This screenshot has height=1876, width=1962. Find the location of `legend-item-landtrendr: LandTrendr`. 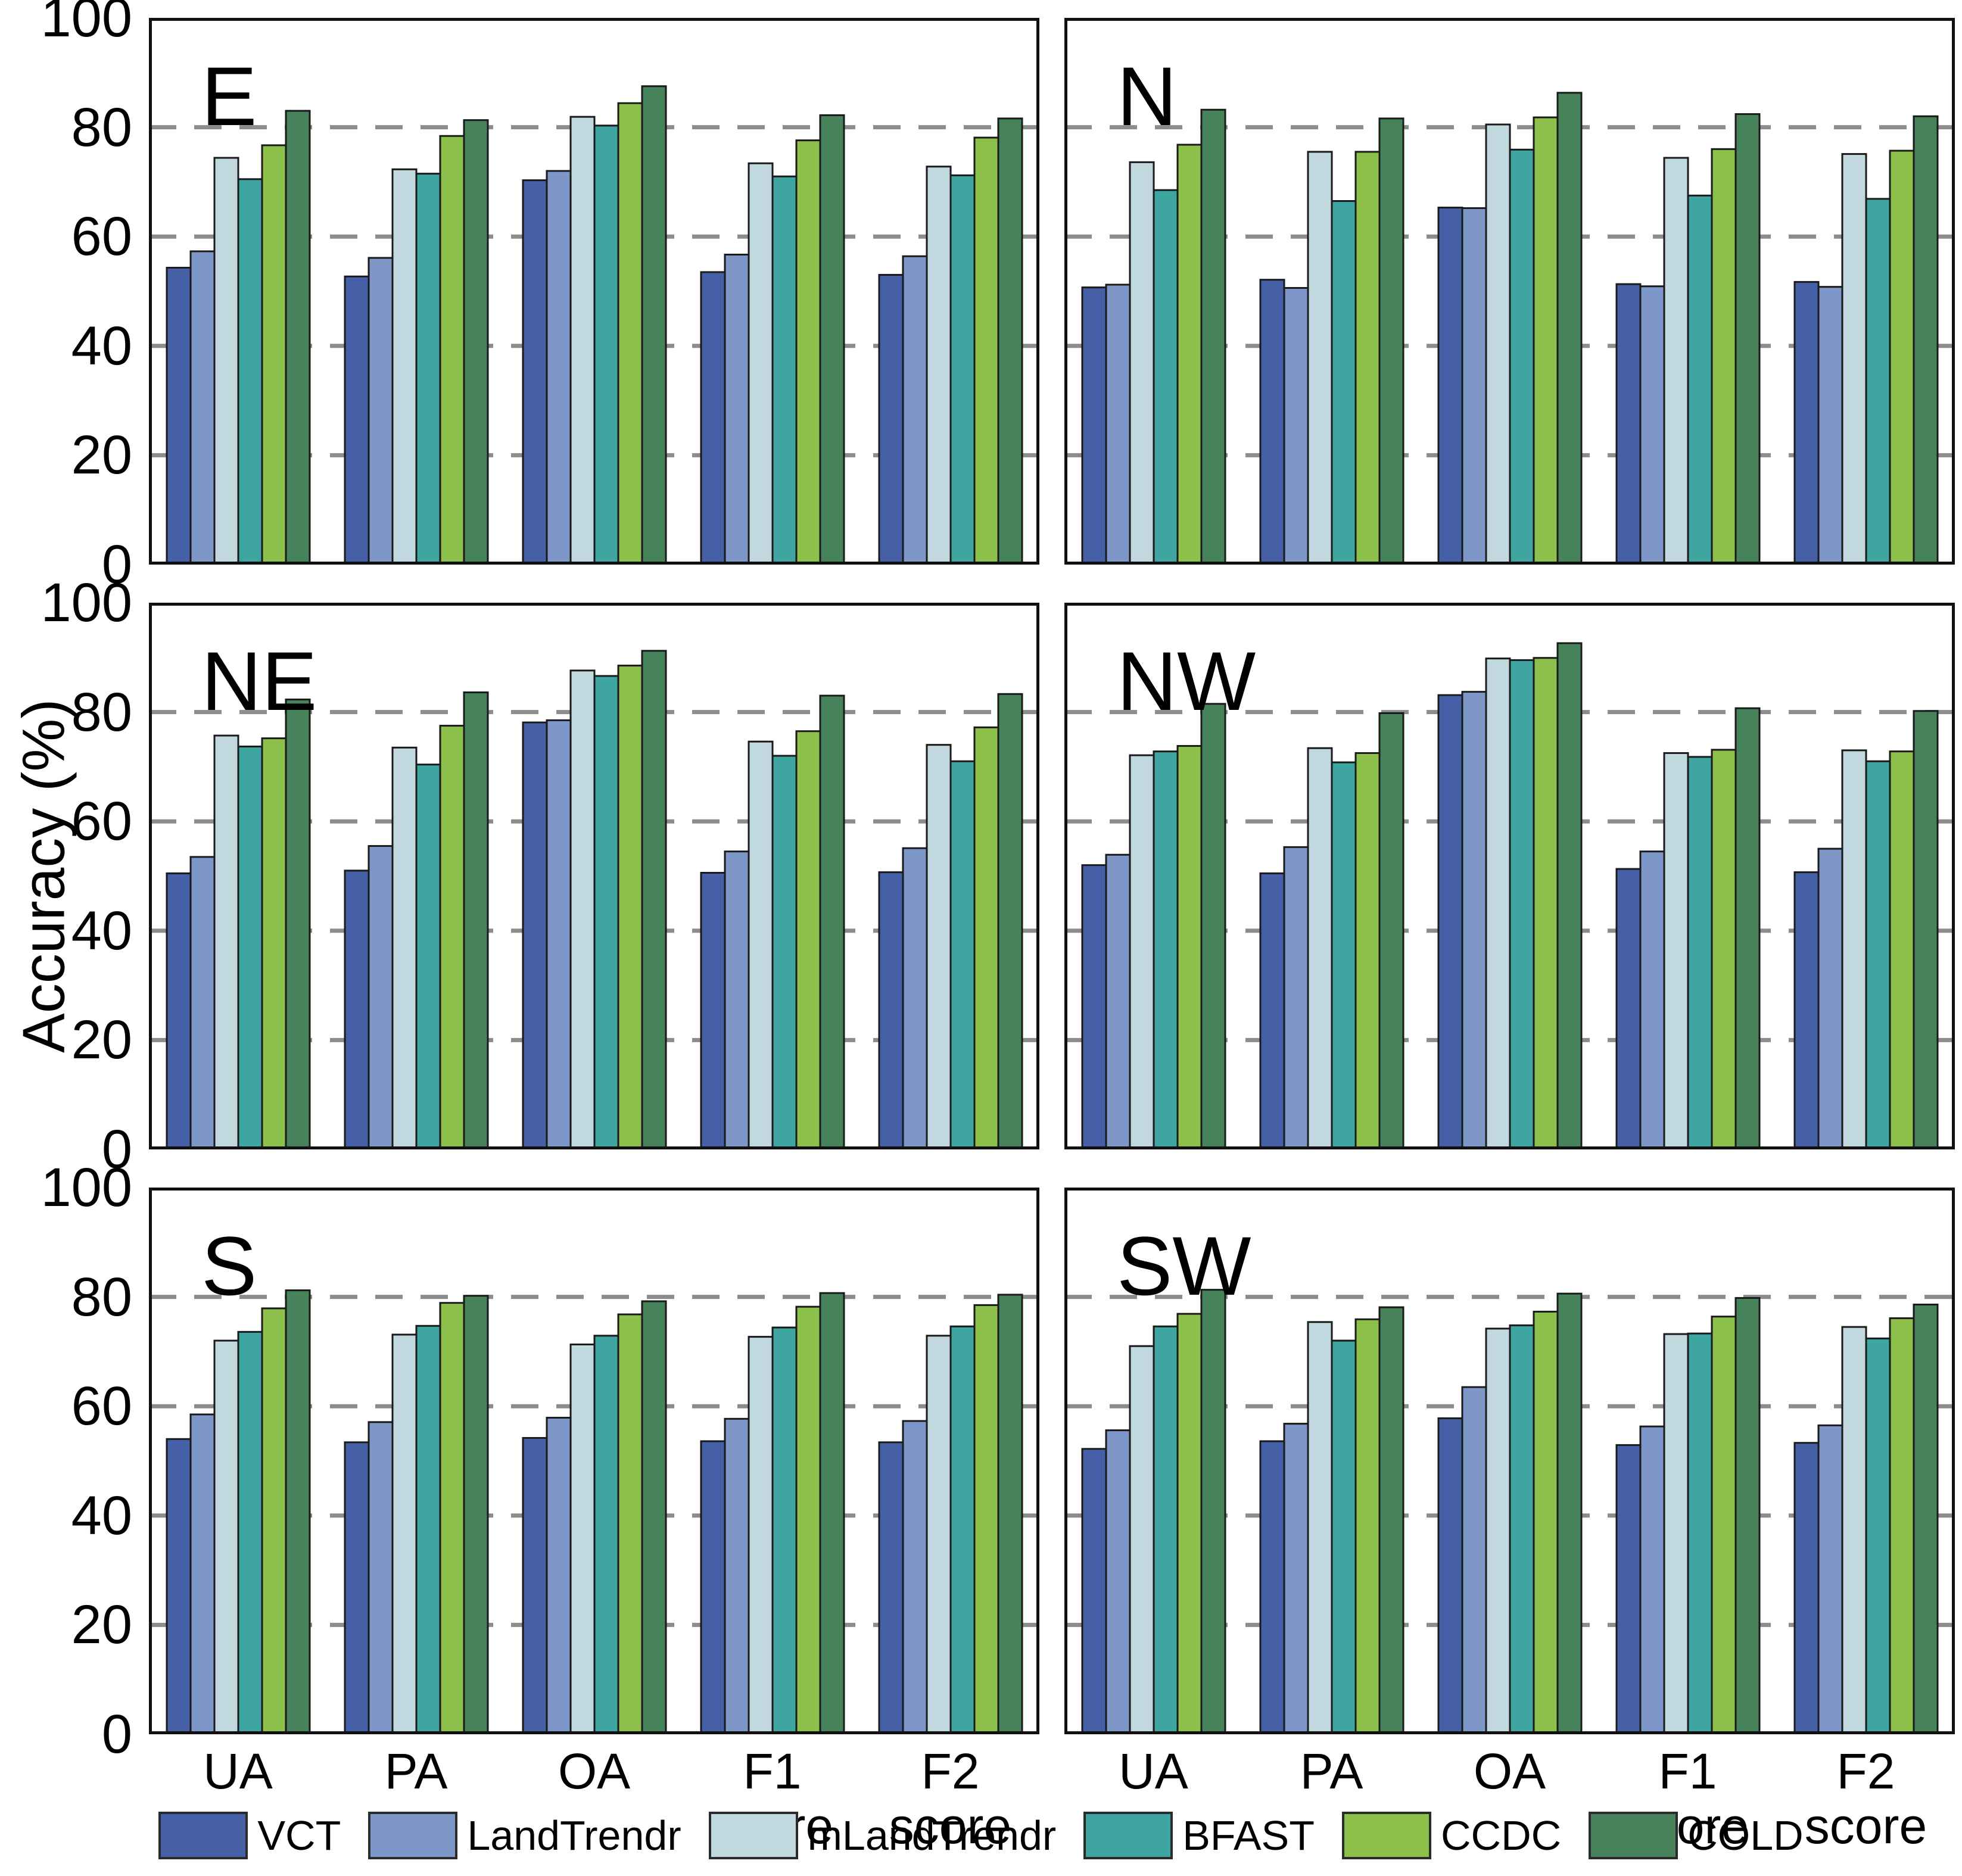

legend-item-landtrendr: LandTrendr is located at coordinates (524, 1835).